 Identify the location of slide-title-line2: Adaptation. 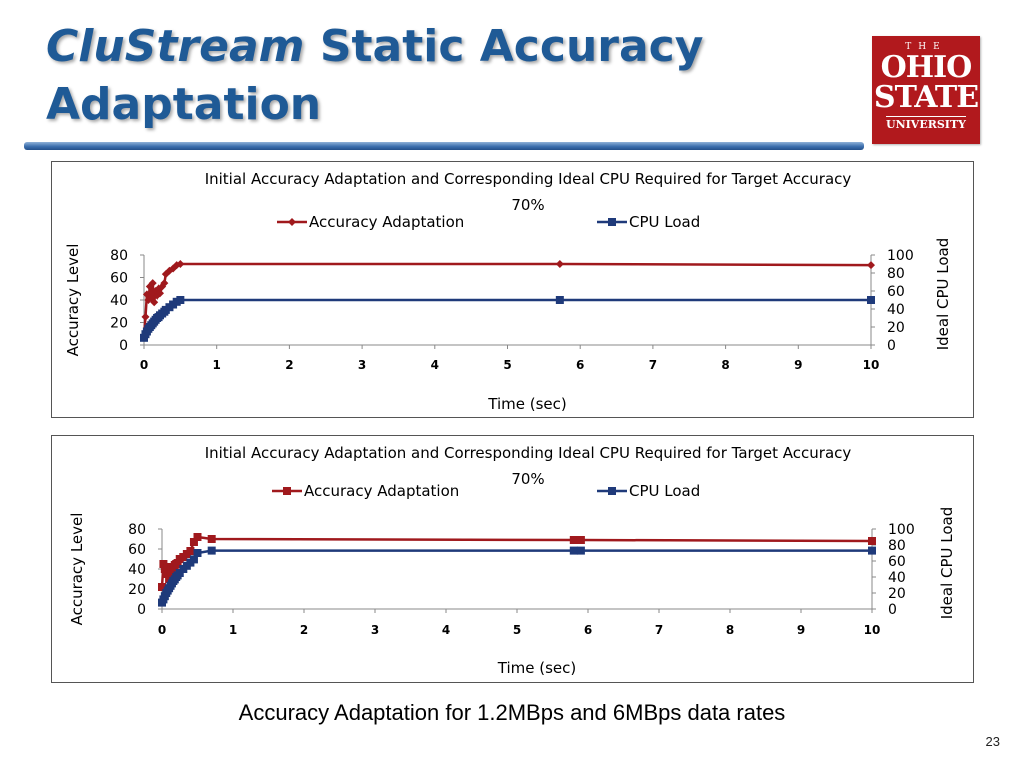
(184, 104).